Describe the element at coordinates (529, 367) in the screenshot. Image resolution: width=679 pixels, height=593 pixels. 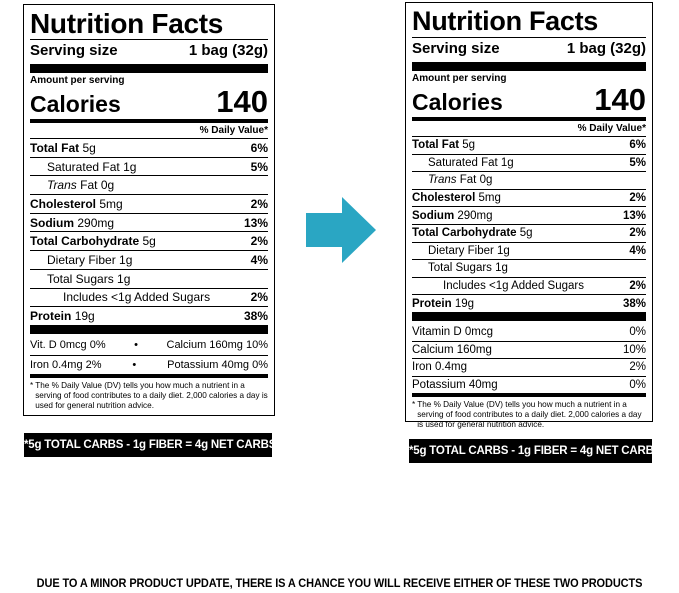
I see `vitamin-row-iron: Iron 0.4mg 2%` at that location.